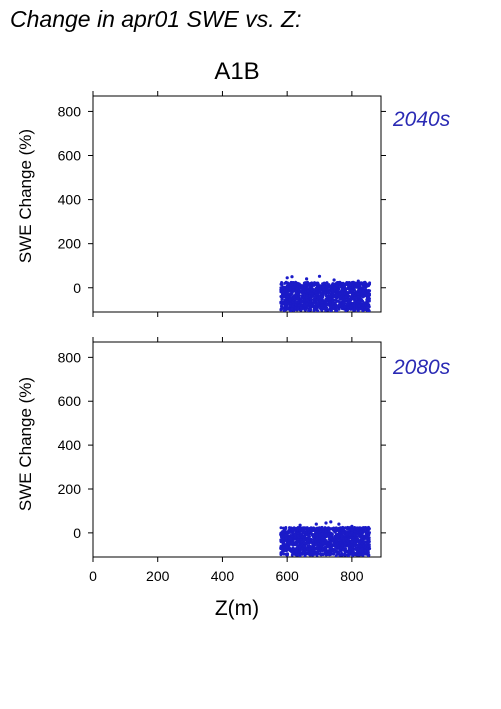 The width and height of the screenshot is (501, 709). Describe the element at coordinates (421, 367) in the screenshot. I see `period-label-2080s: 2080s` at that location.